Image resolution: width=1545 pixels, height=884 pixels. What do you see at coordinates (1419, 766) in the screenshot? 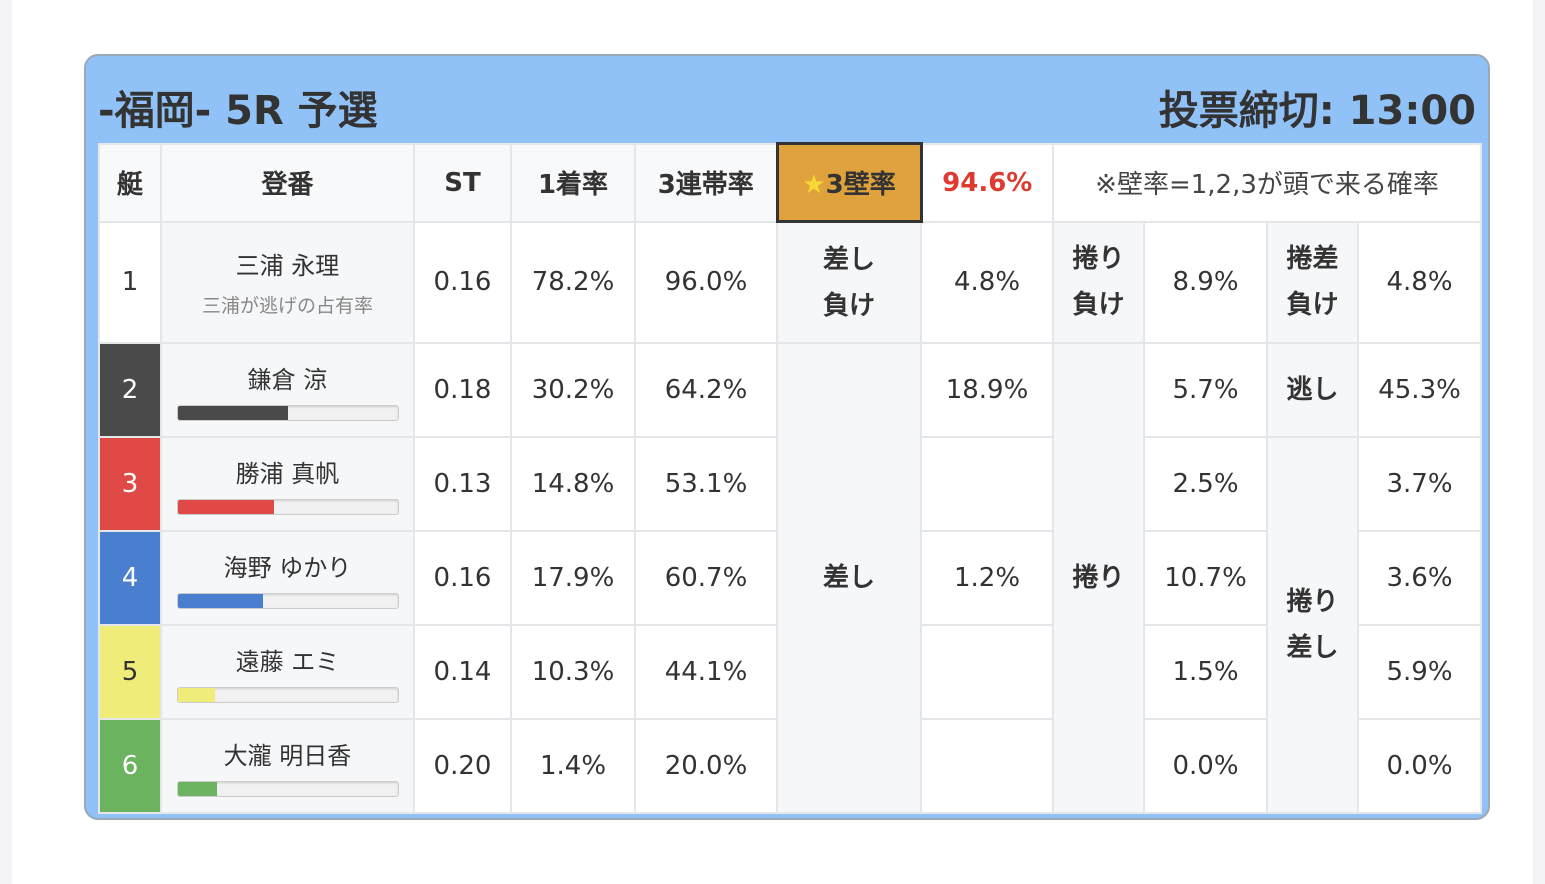
I see `last-value: 0.0%` at bounding box center [1419, 766].